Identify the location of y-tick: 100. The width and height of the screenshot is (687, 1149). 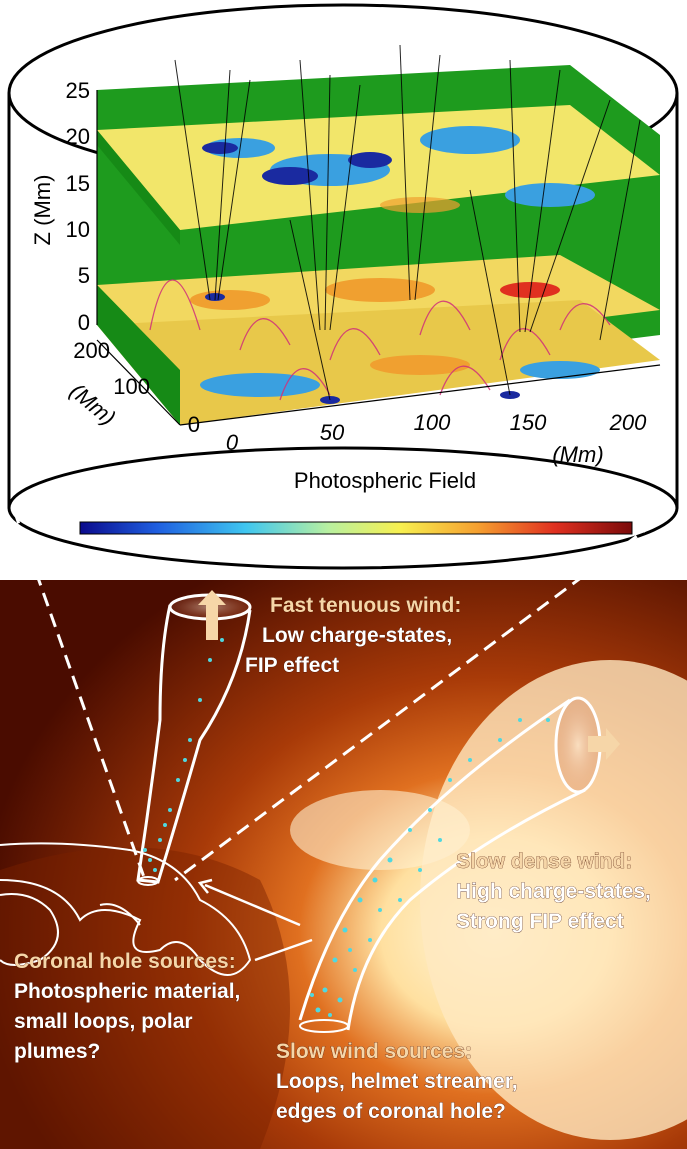
(131, 386).